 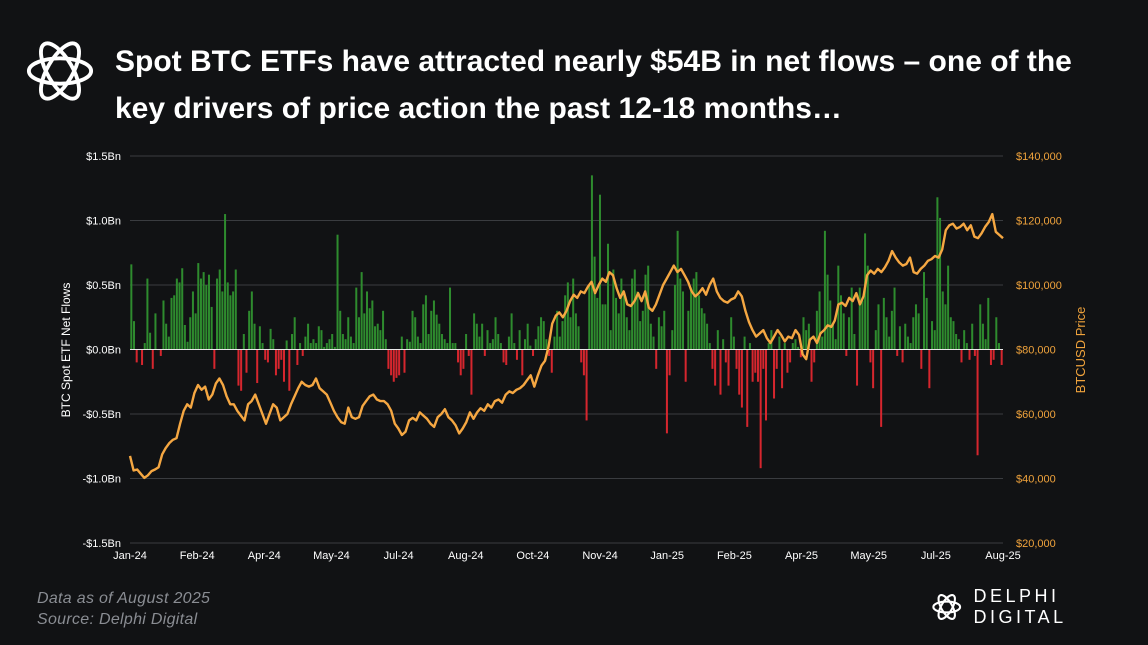 What do you see at coordinates (101, 544) in the screenshot?
I see `left-tick-label: -$1.5Bn` at bounding box center [101, 544].